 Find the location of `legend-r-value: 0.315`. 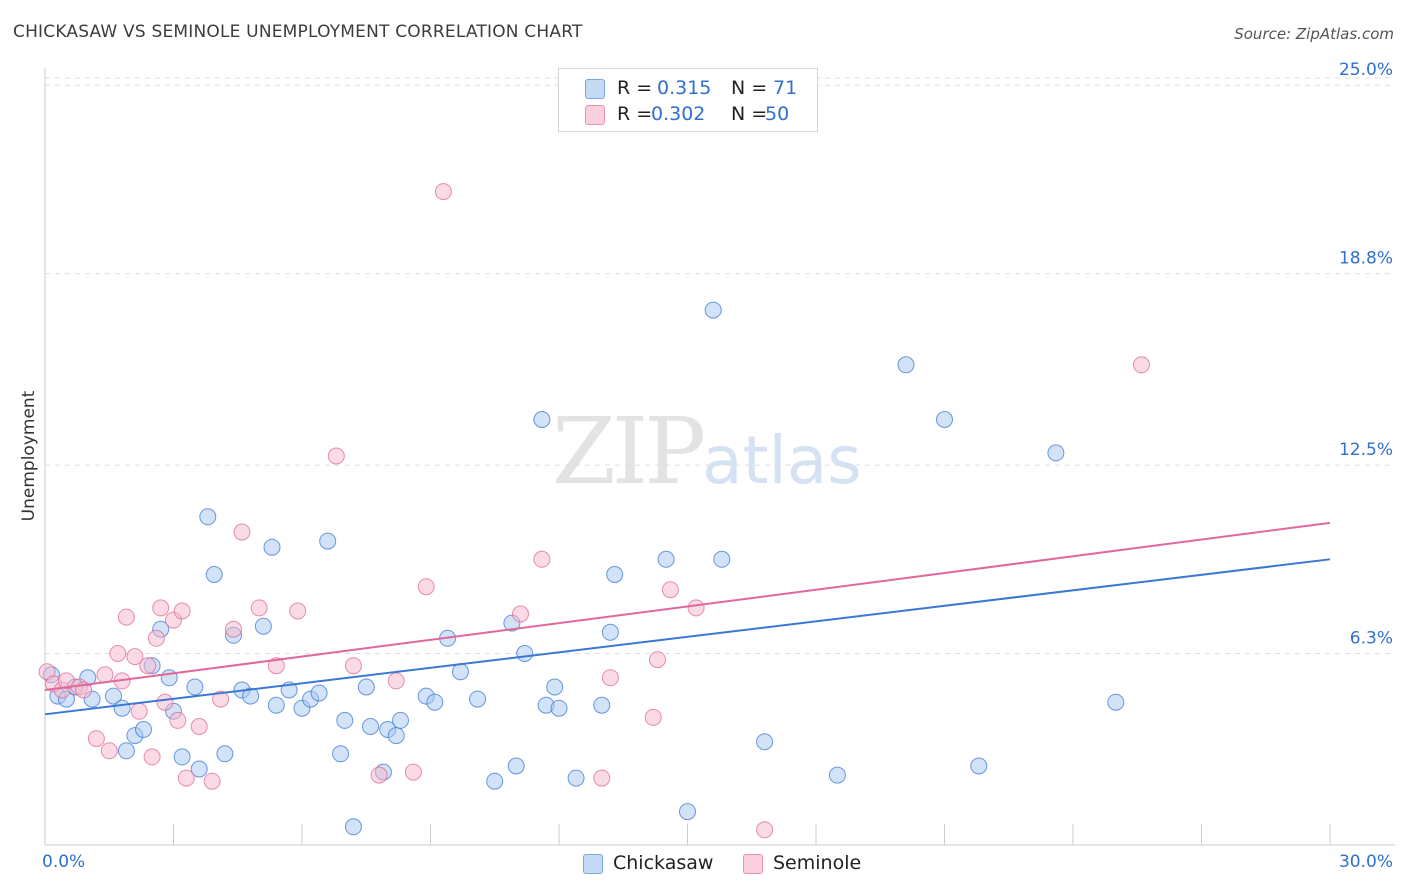

legend-r-value: 0.315 is located at coordinates (684, 88).